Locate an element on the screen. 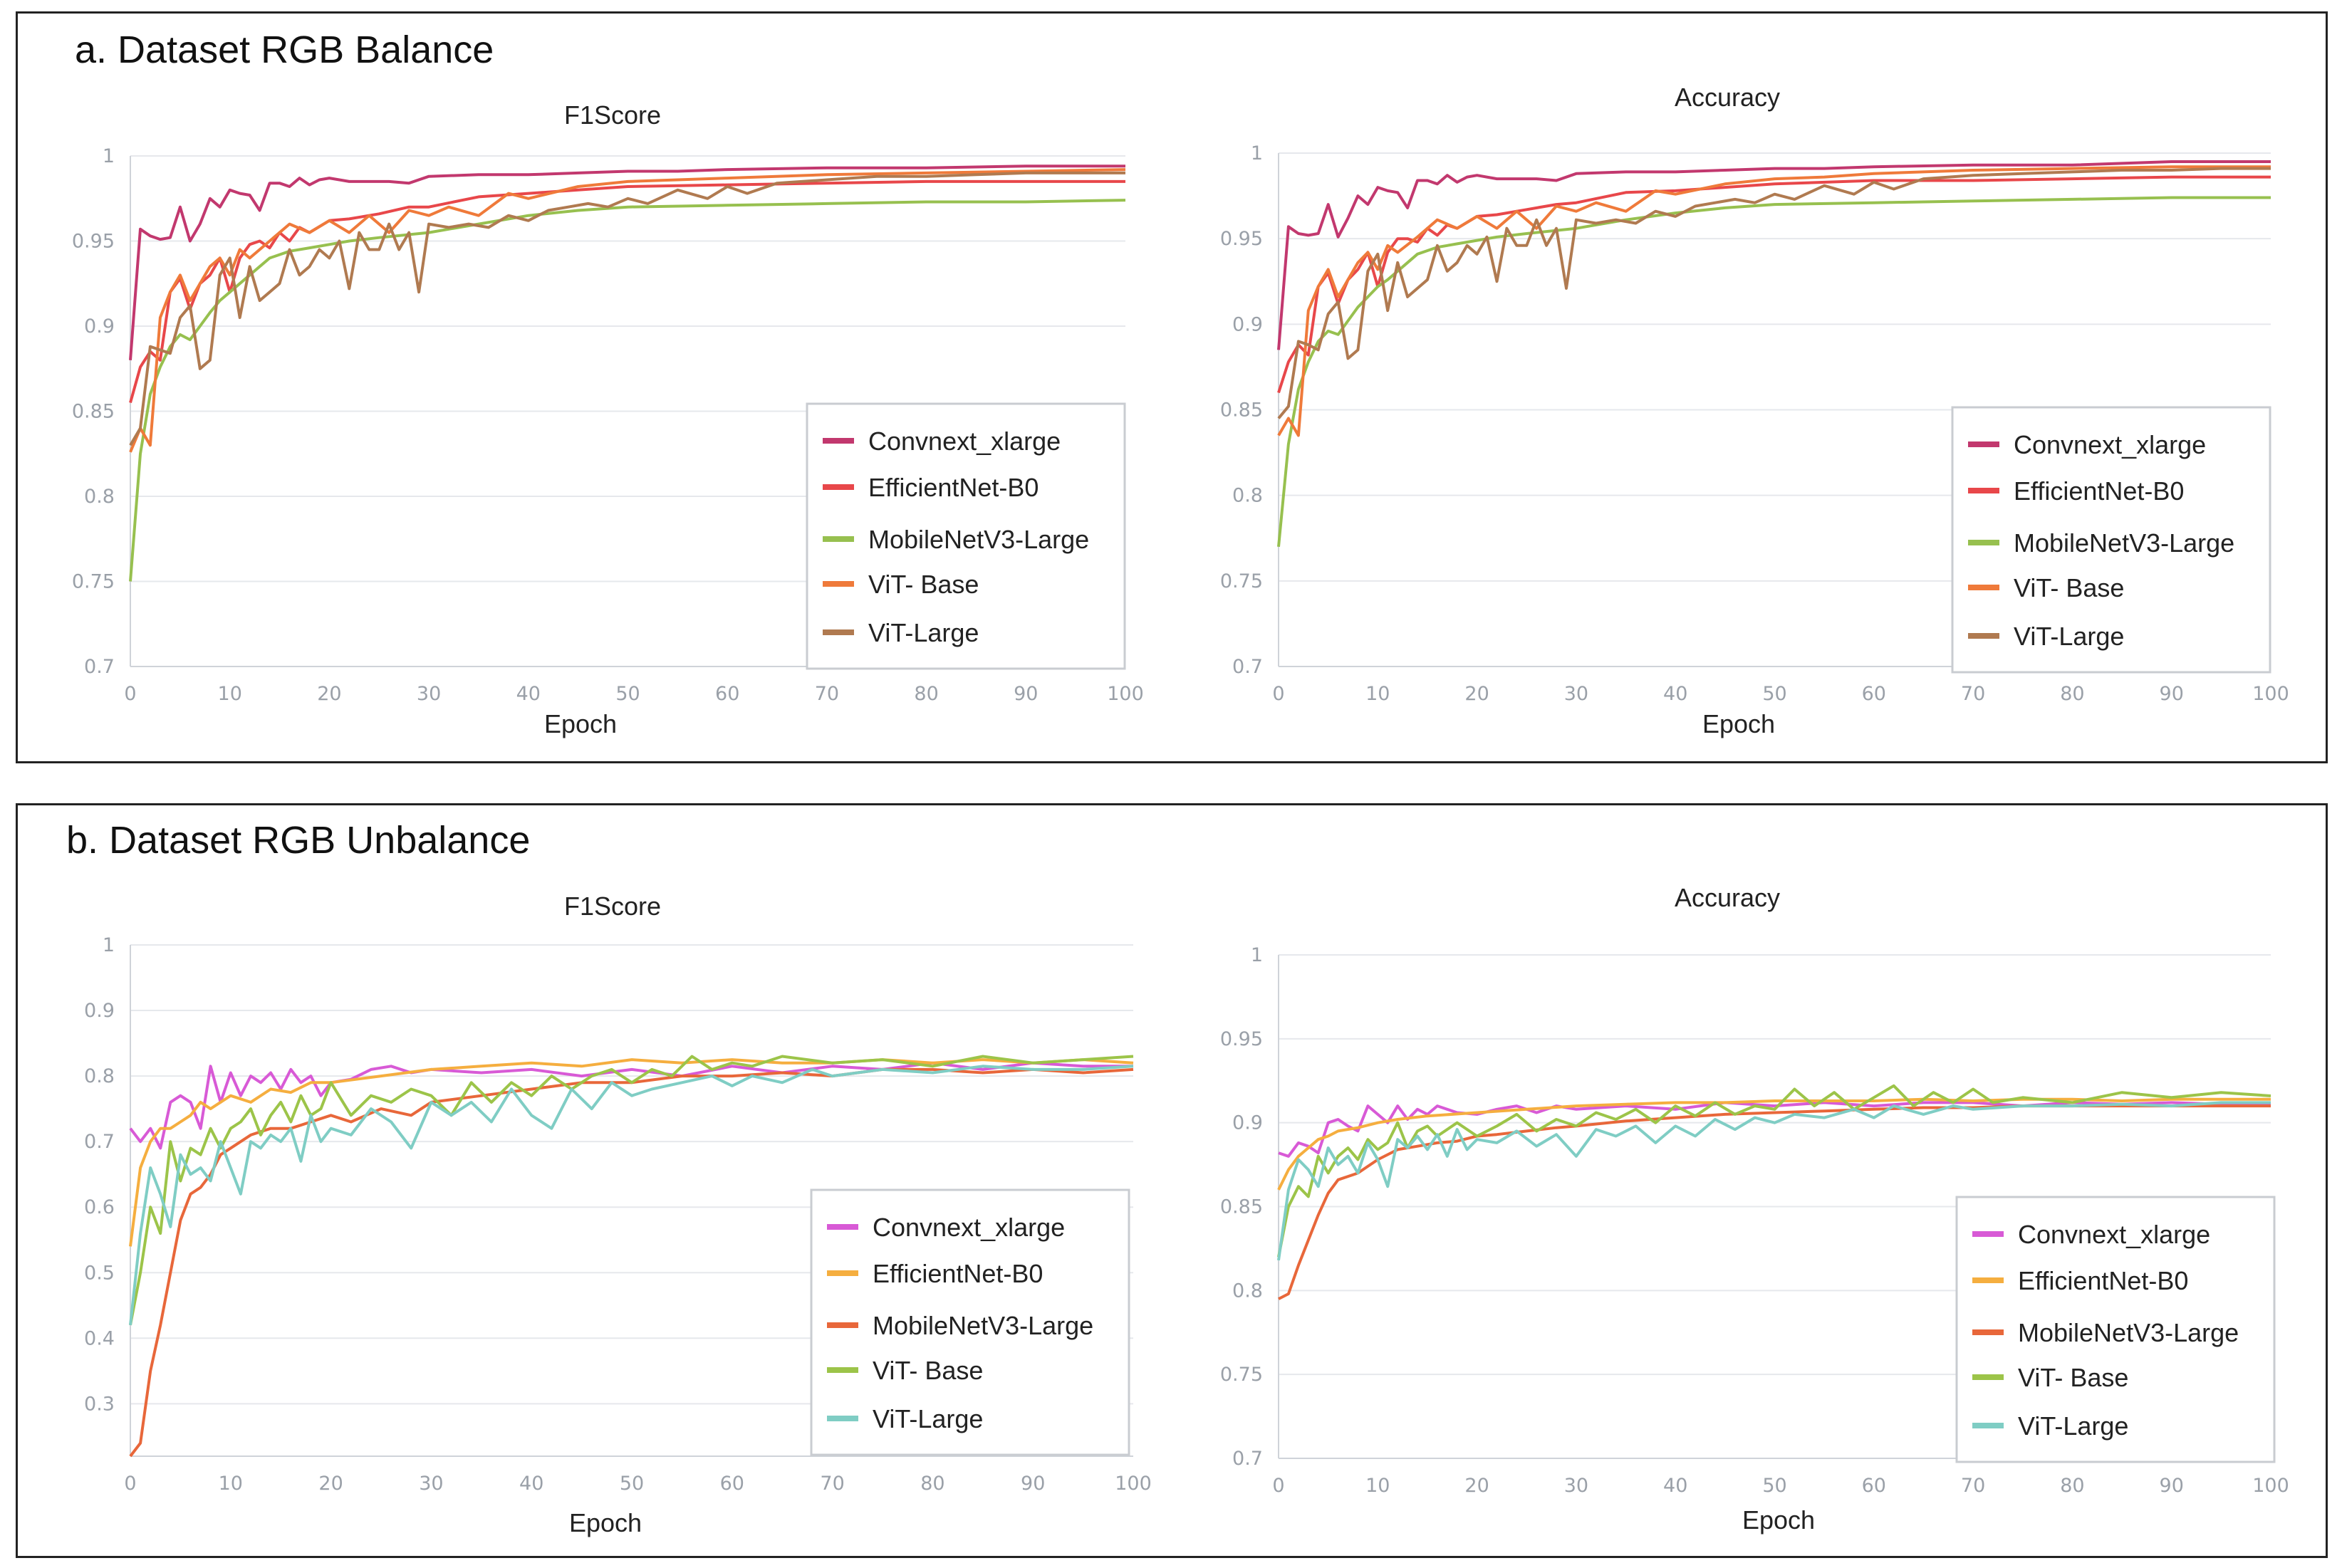  y-tick-label: 0.3 is located at coordinates (99, 1404).